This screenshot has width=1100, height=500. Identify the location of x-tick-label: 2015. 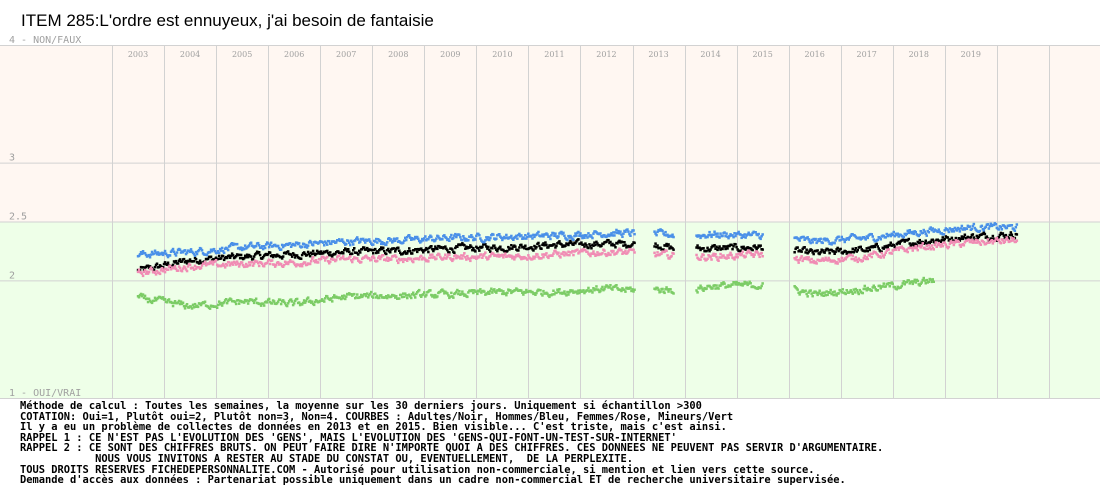
(762, 54).